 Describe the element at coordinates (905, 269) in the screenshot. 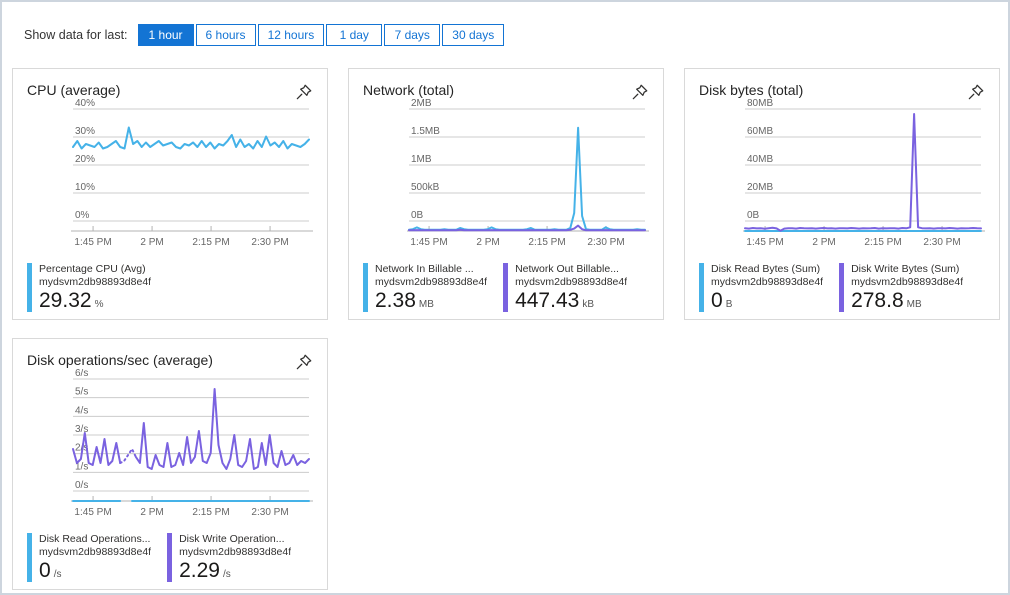

I see `legend-metric-name: Disk Write Bytes (Sum)` at that location.